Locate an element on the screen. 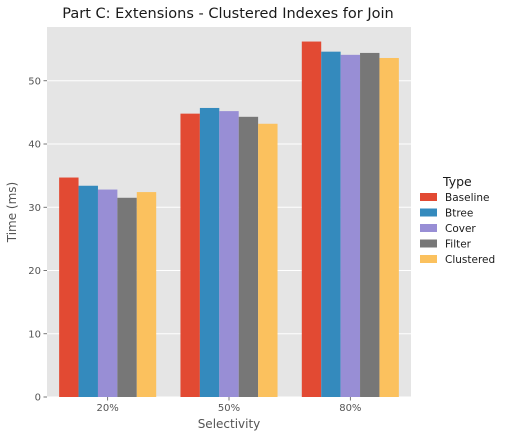 This screenshot has height=438, width=505. y-tick-label: 0 is located at coordinates (38, 398).